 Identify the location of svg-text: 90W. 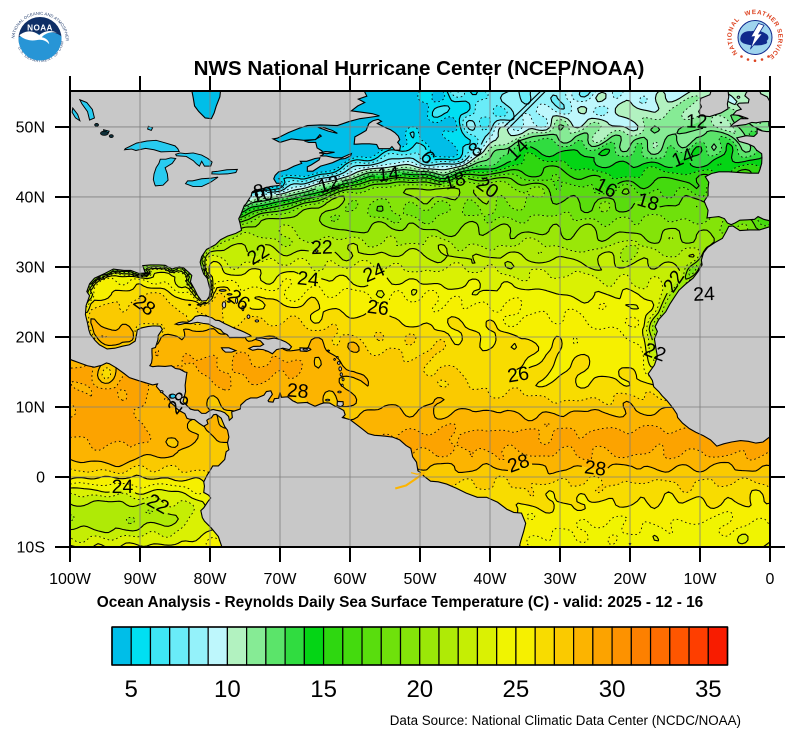
(141, 579).